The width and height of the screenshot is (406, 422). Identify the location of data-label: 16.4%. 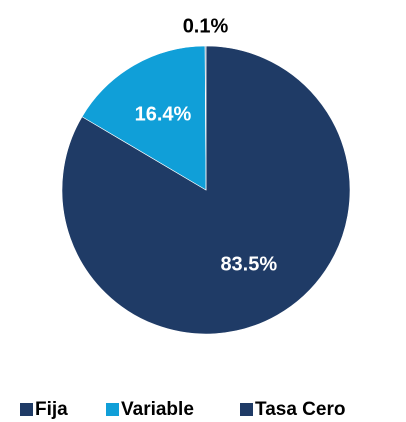
(163, 114).